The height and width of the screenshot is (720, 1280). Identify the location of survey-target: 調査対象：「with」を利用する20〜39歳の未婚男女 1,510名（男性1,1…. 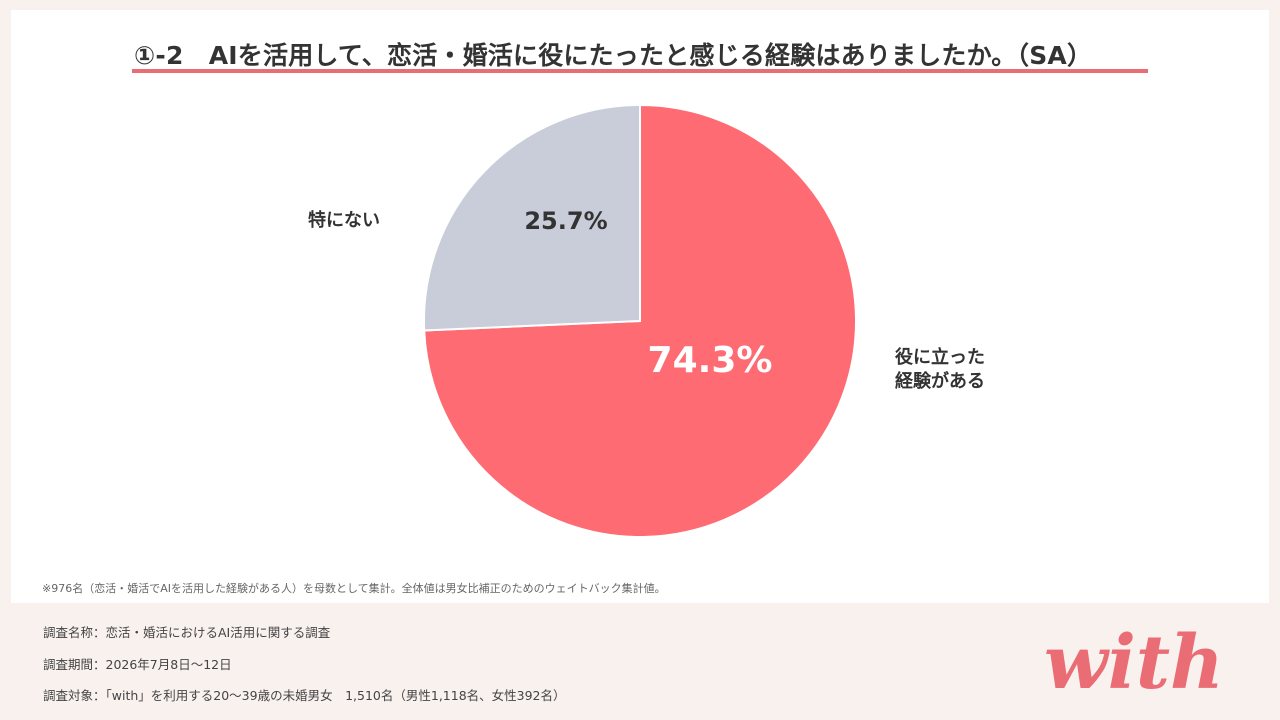
(304, 695).